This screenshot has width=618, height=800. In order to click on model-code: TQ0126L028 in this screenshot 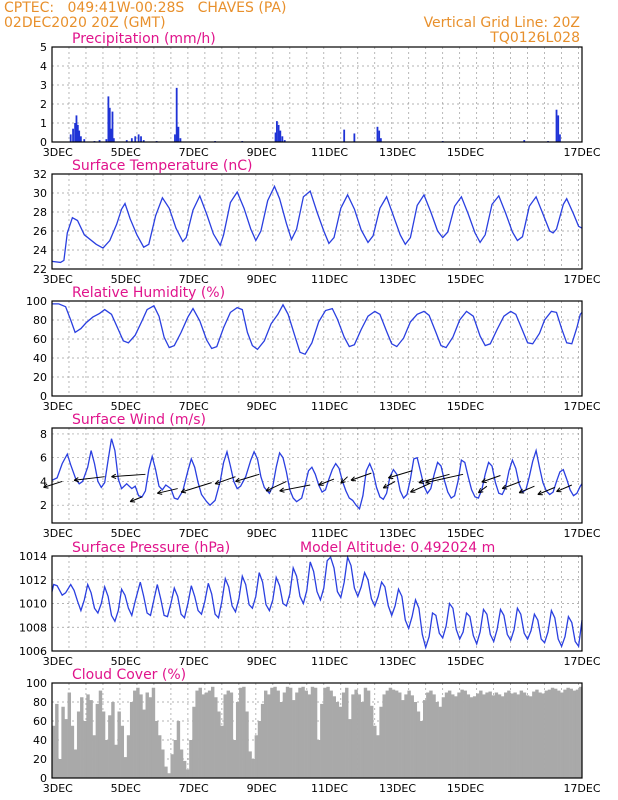, I will do `click(535, 38)`.